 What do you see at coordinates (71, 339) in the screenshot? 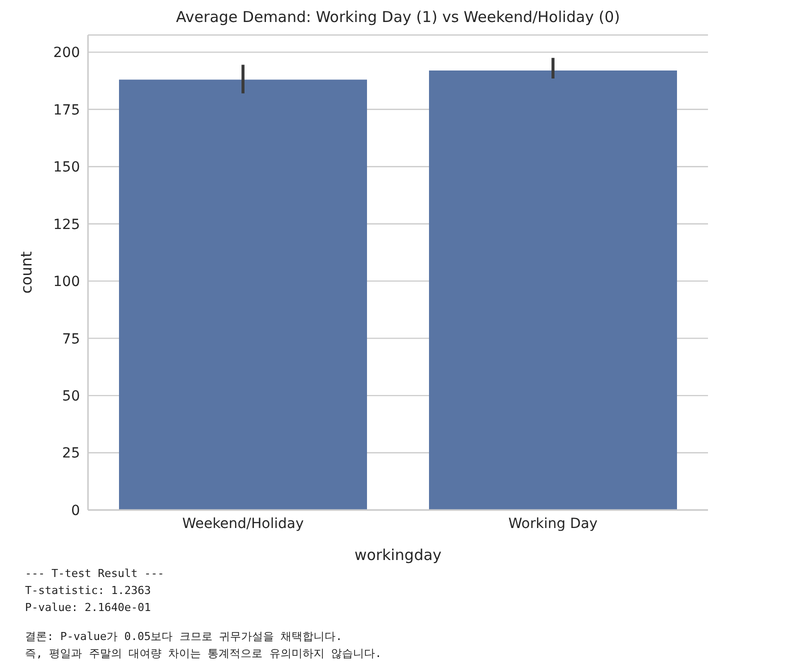
I see `y-tick-label: 75` at bounding box center [71, 339].